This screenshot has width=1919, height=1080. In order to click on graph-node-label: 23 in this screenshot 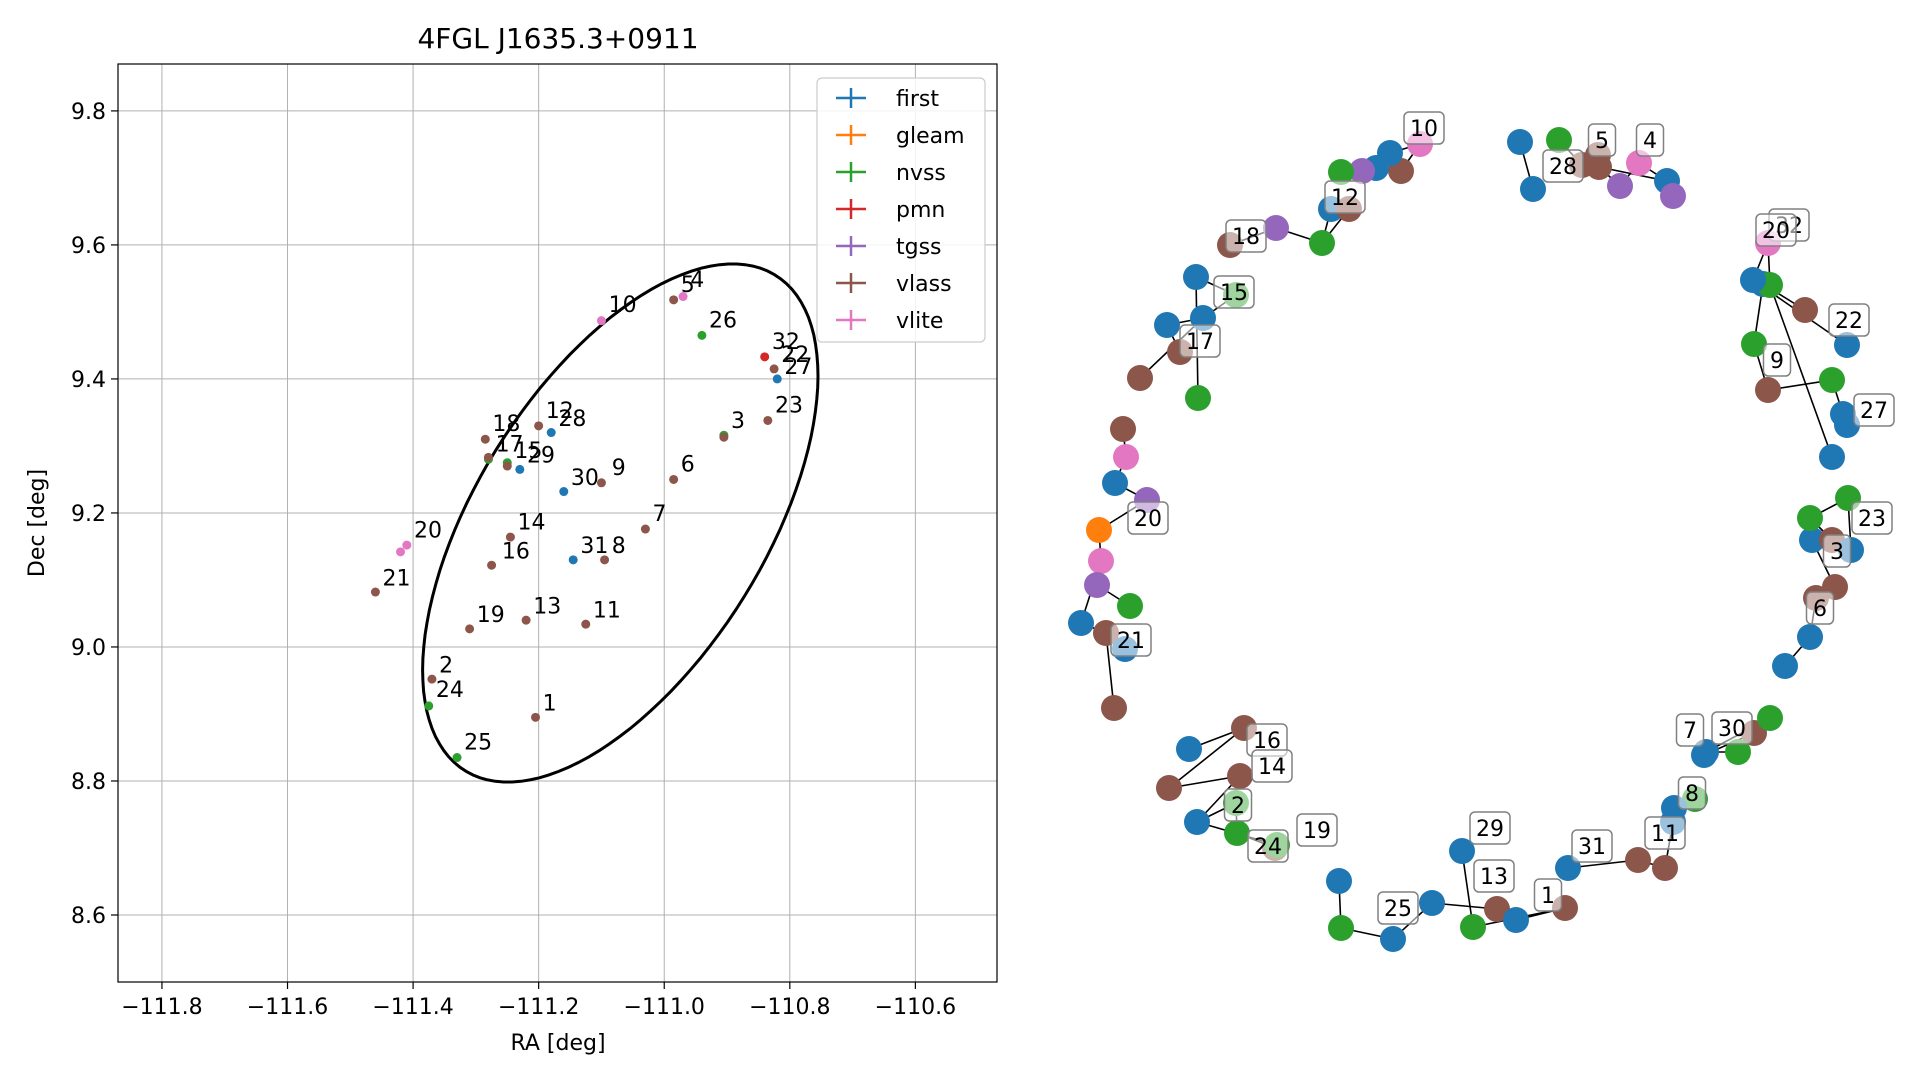, I will do `click(1872, 519)`.